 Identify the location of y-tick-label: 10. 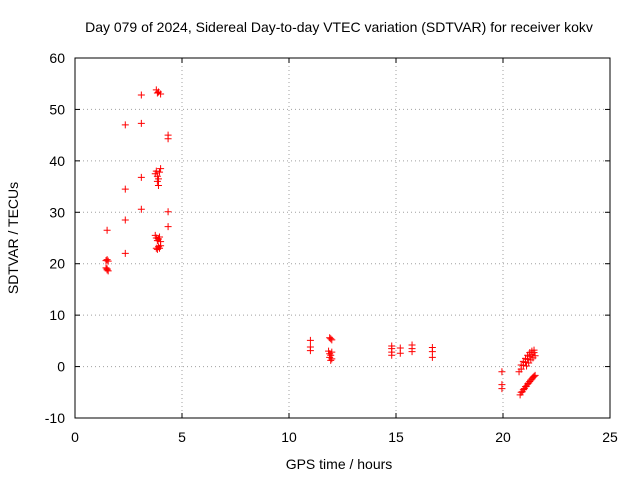
(57, 315).